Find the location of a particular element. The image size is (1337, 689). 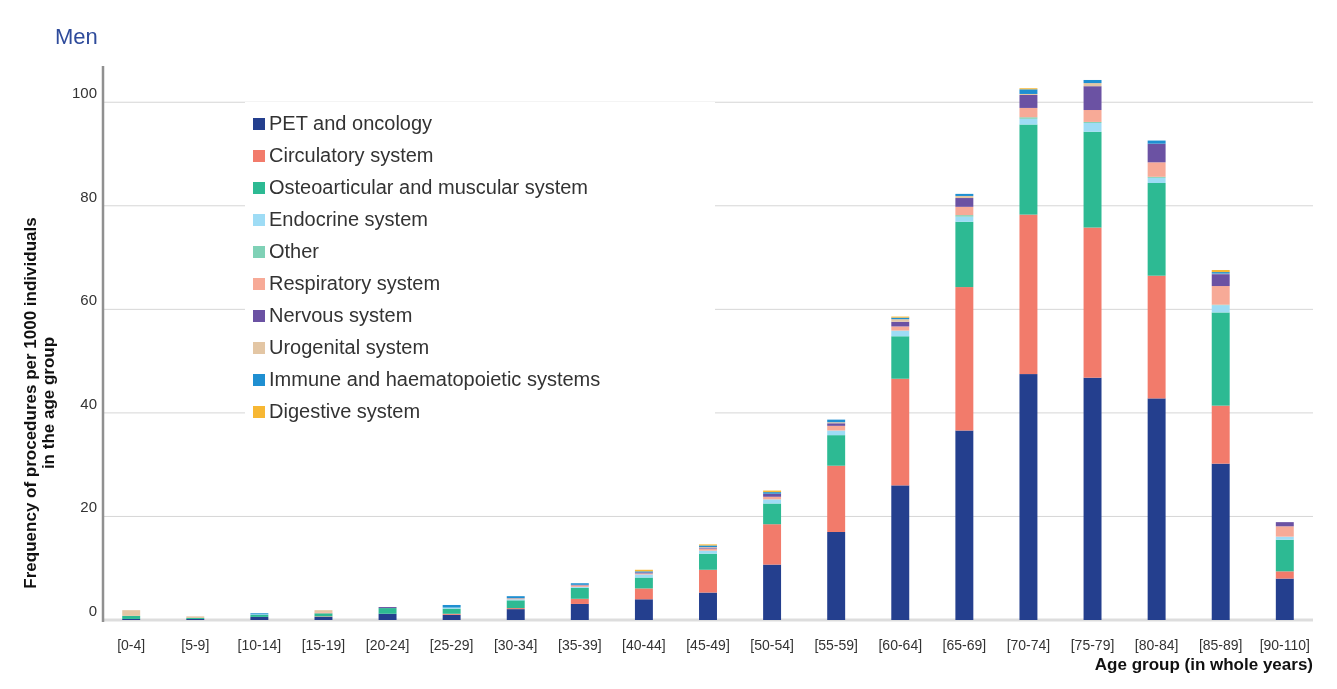

x-axis-title: Age group (in whole years) is located at coordinates (1203, 664).